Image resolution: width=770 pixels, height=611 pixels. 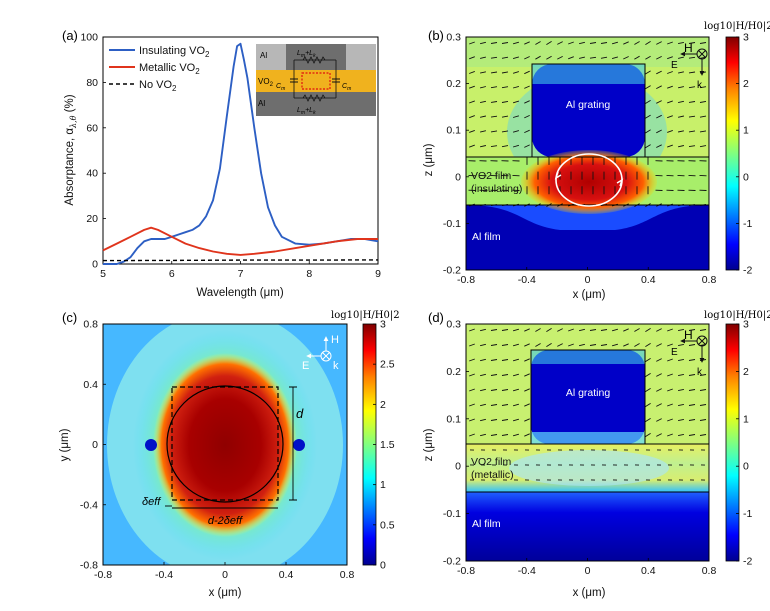 I want to click on panel-d-grating-bottom, so click(x=588, y=438).